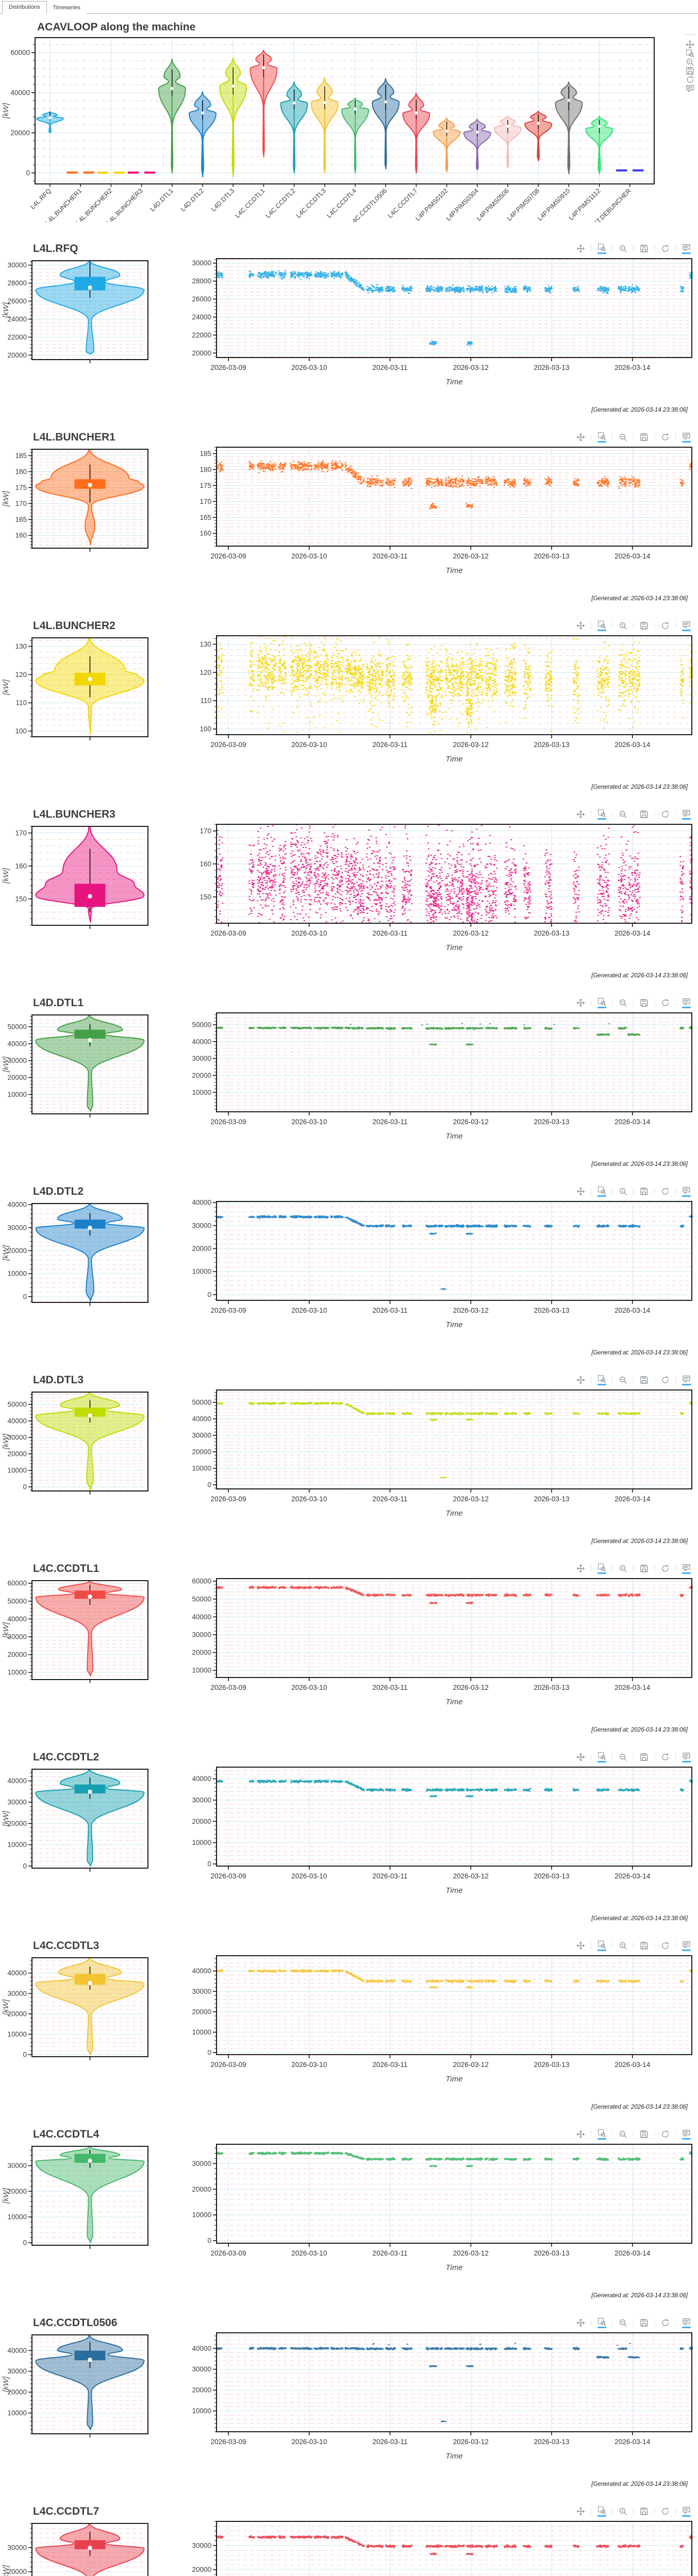 The width and height of the screenshot is (698, 2576). Describe the element at coordinates (77, 1453) in the screenshot. I see `violin-plot: 0 10000 20000 30000 40000 50000 [kW]` at that location.